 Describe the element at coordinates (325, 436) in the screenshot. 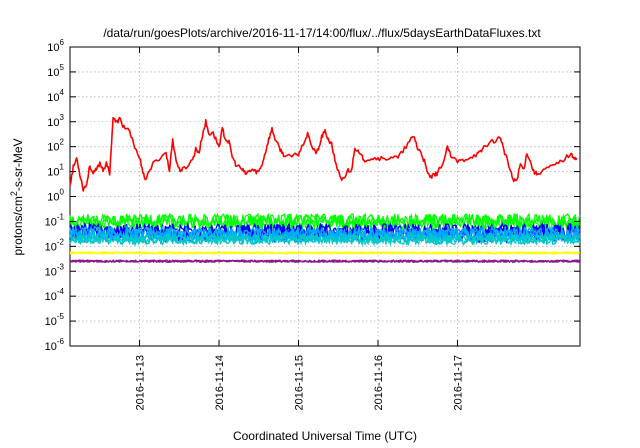

I see `x-axis-label: Coordinated Universal Time (UTC)` at that location.